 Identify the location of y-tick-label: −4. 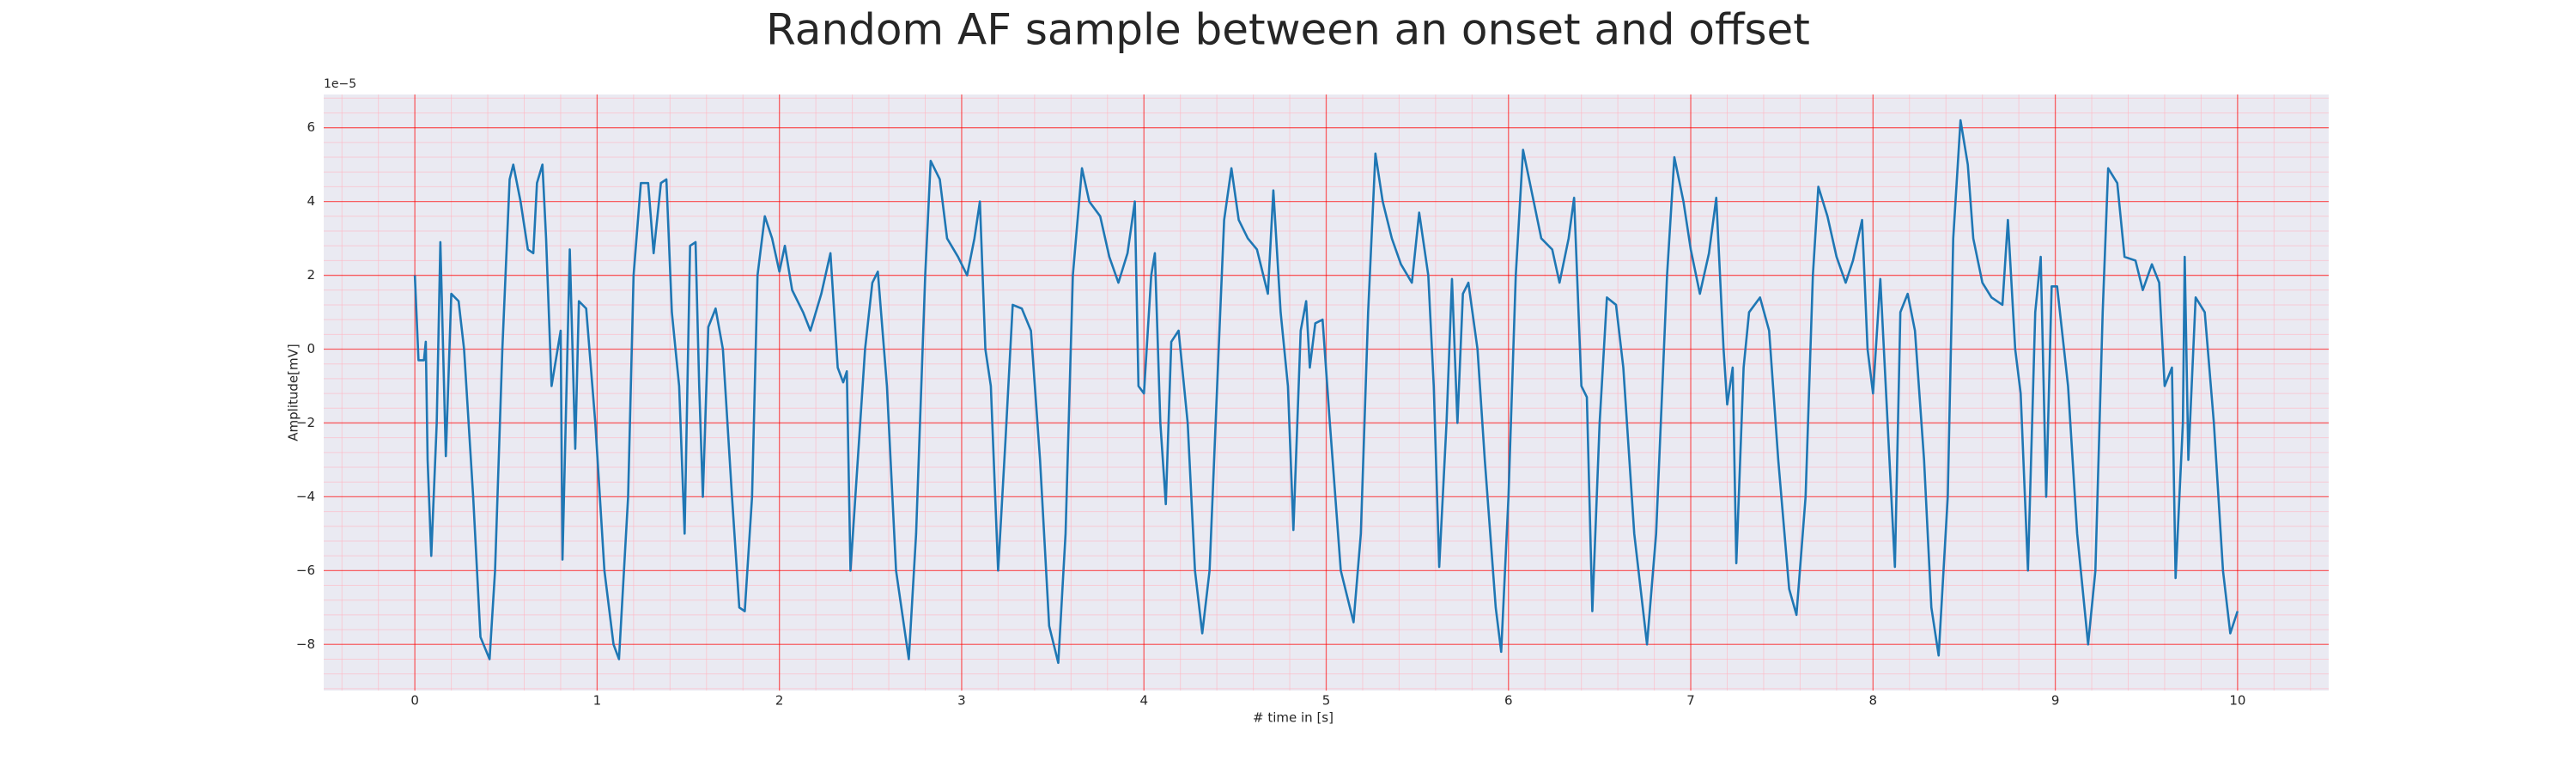
(305, 496).